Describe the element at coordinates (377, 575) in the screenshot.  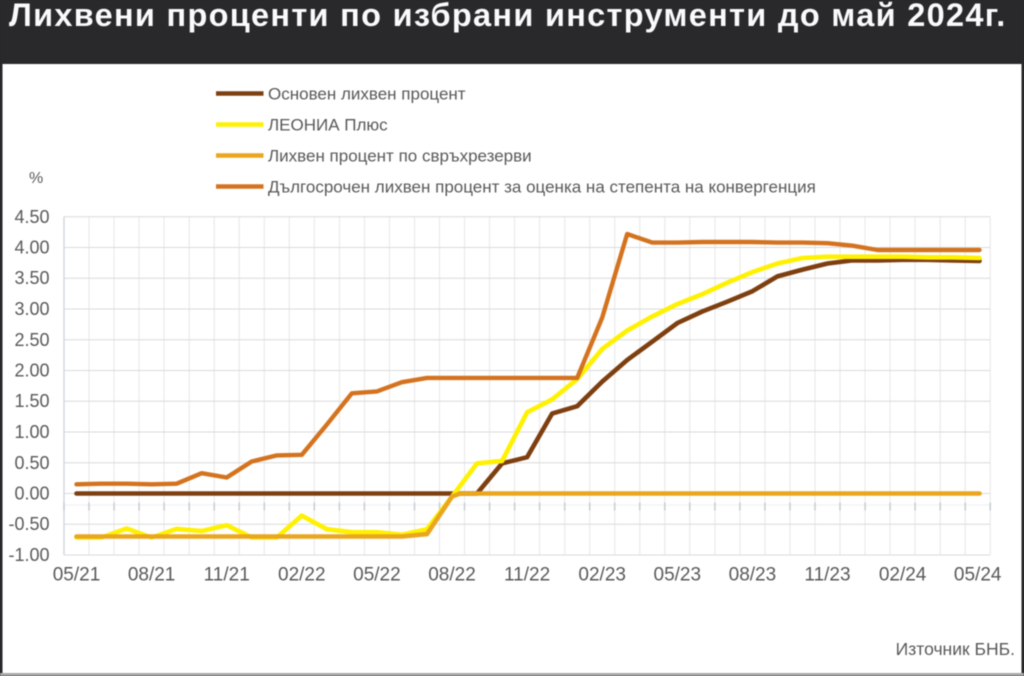
I see `svg-text: 05/22` at that location.